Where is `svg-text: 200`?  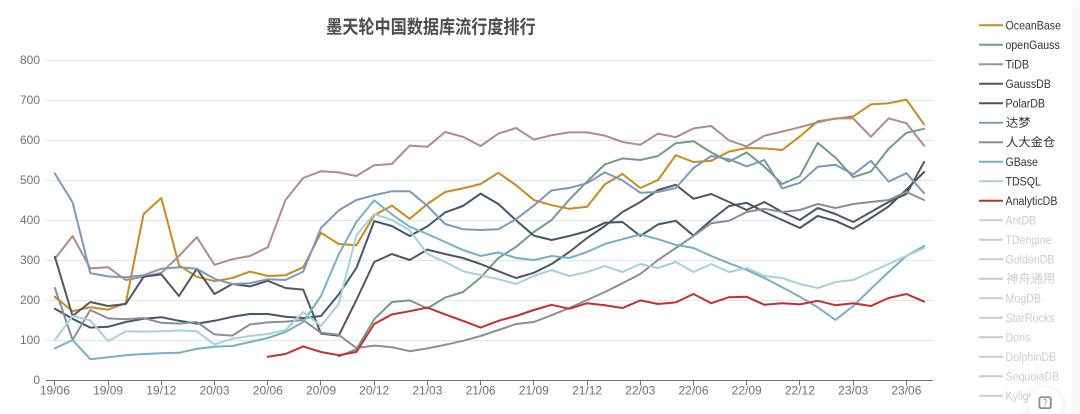 svg-text: 200 is located at coordinates (30, 300).